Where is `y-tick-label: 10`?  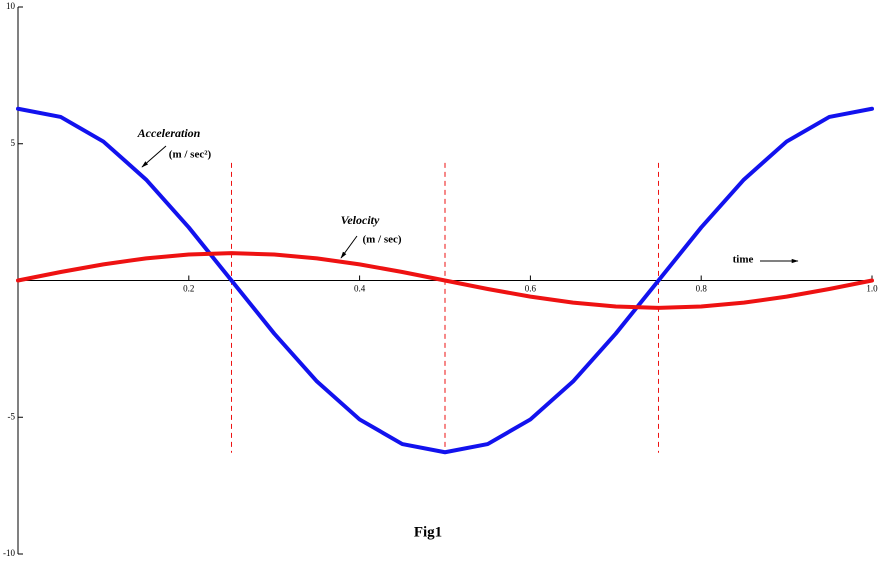
y-tick-label: 10 is located at coordinates (11, 6).